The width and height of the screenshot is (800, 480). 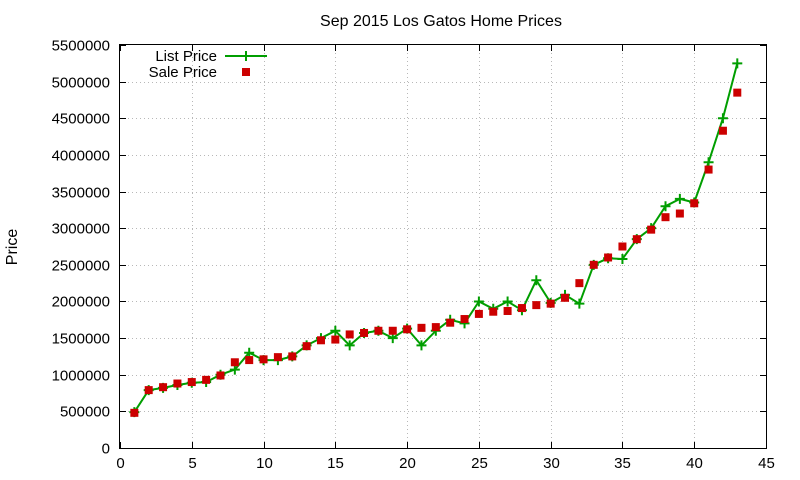 I want to click on y-tick-label: 4000000, so click(x=81, y=156).